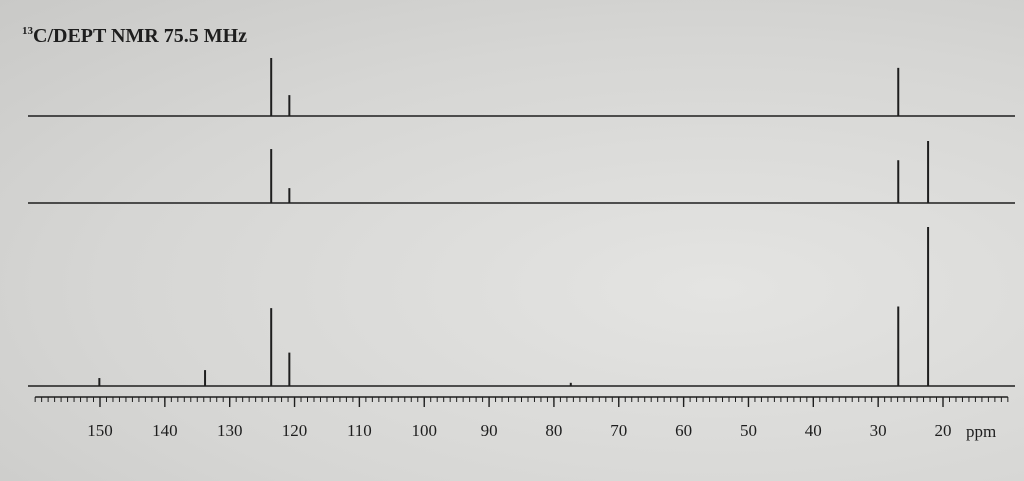 This screenshot has height=481, width=1024. I want to click on x-tick-label: 80, so click(553, 430).